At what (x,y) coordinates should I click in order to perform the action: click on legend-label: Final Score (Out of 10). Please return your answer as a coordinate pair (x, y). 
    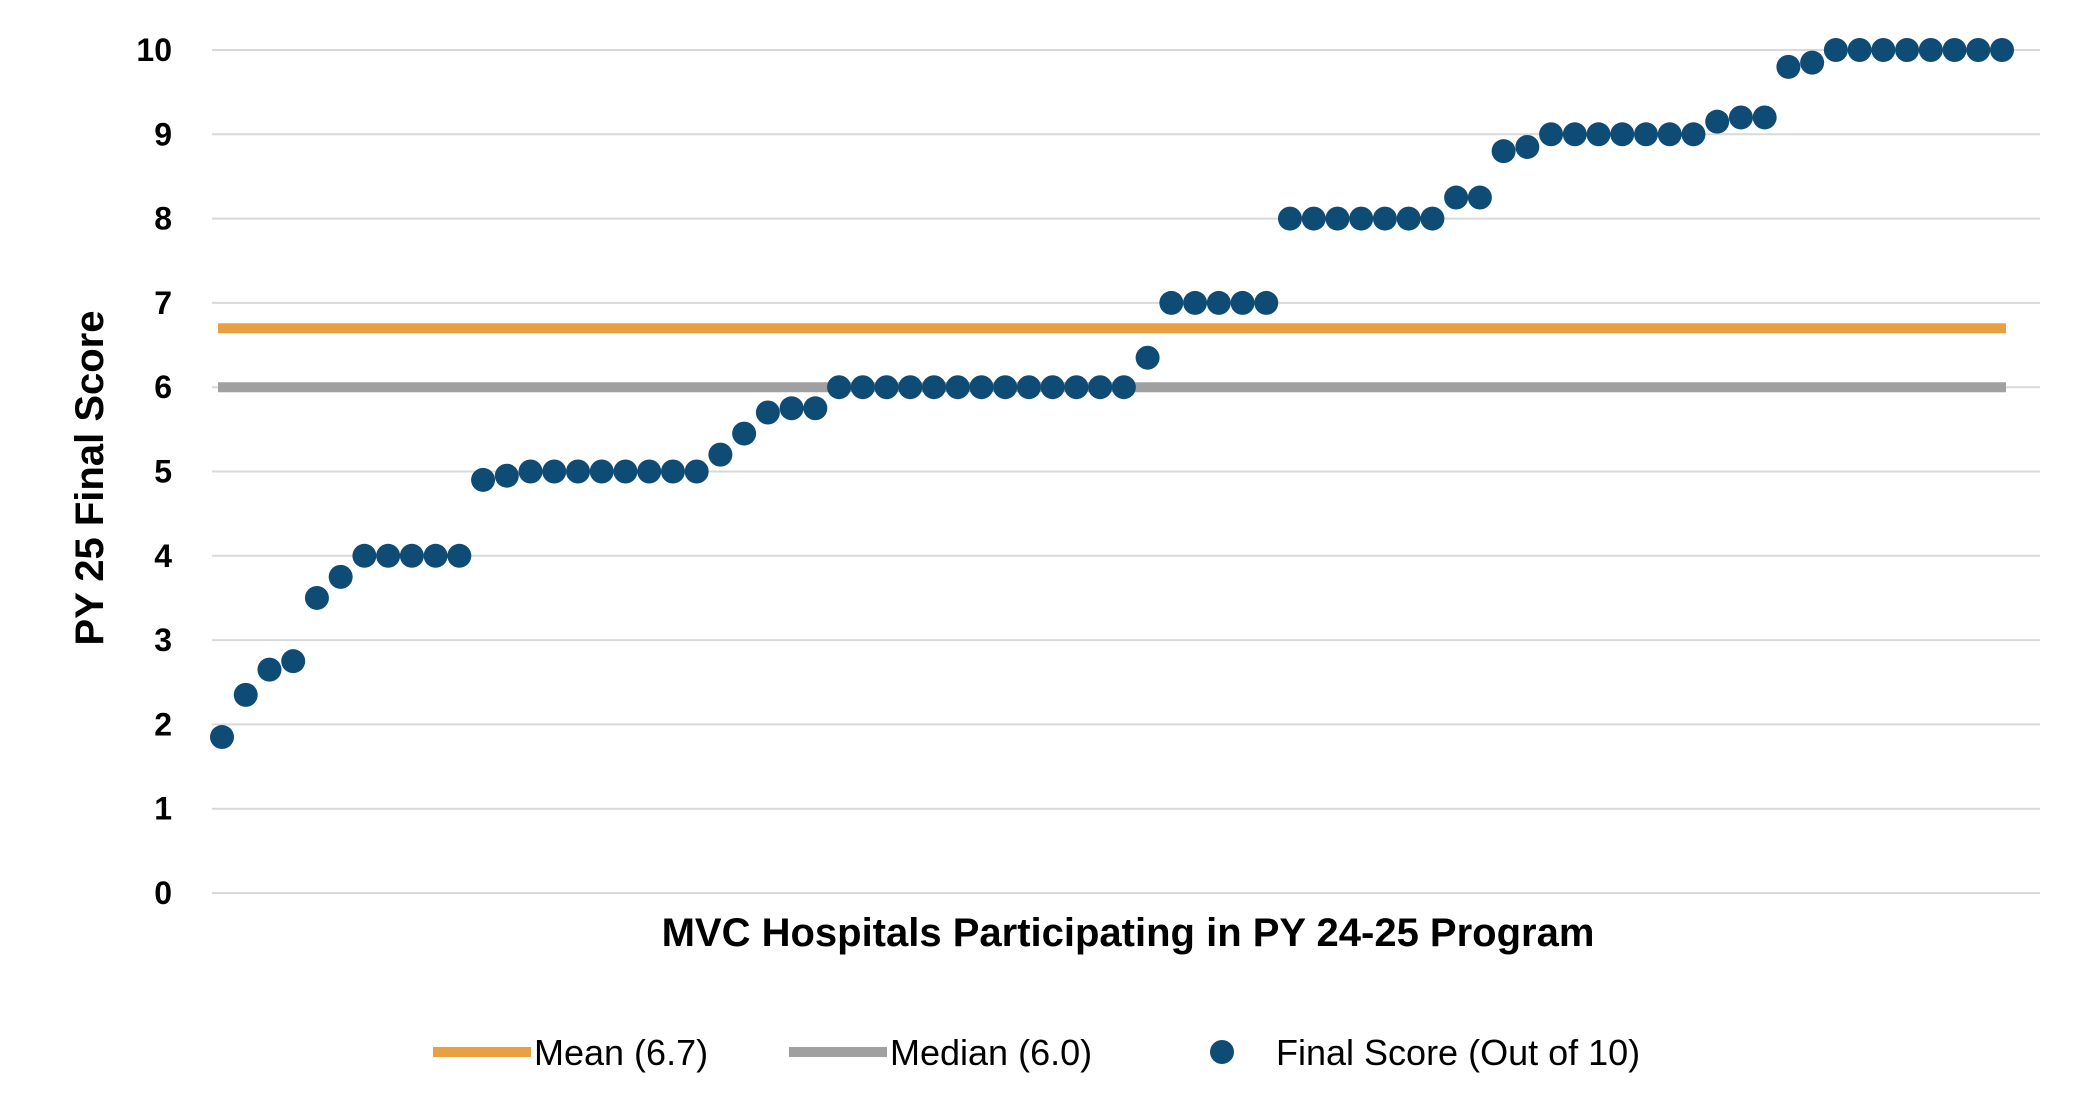
    Looking at the image, I should click on (1458, 1052).